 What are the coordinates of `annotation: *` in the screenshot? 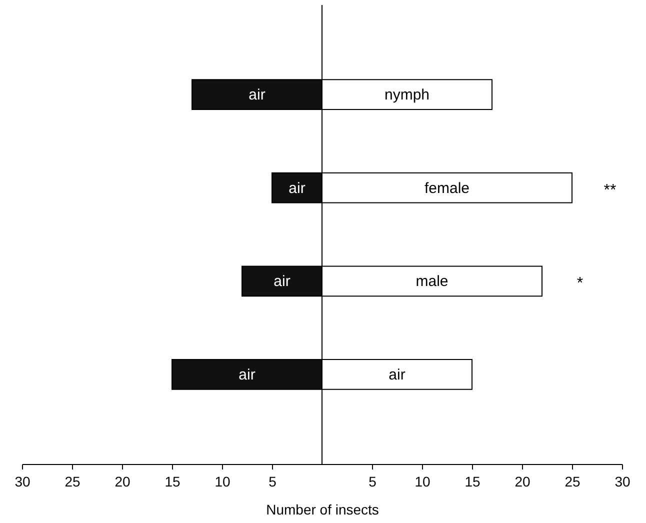 It's located at (580, 283).